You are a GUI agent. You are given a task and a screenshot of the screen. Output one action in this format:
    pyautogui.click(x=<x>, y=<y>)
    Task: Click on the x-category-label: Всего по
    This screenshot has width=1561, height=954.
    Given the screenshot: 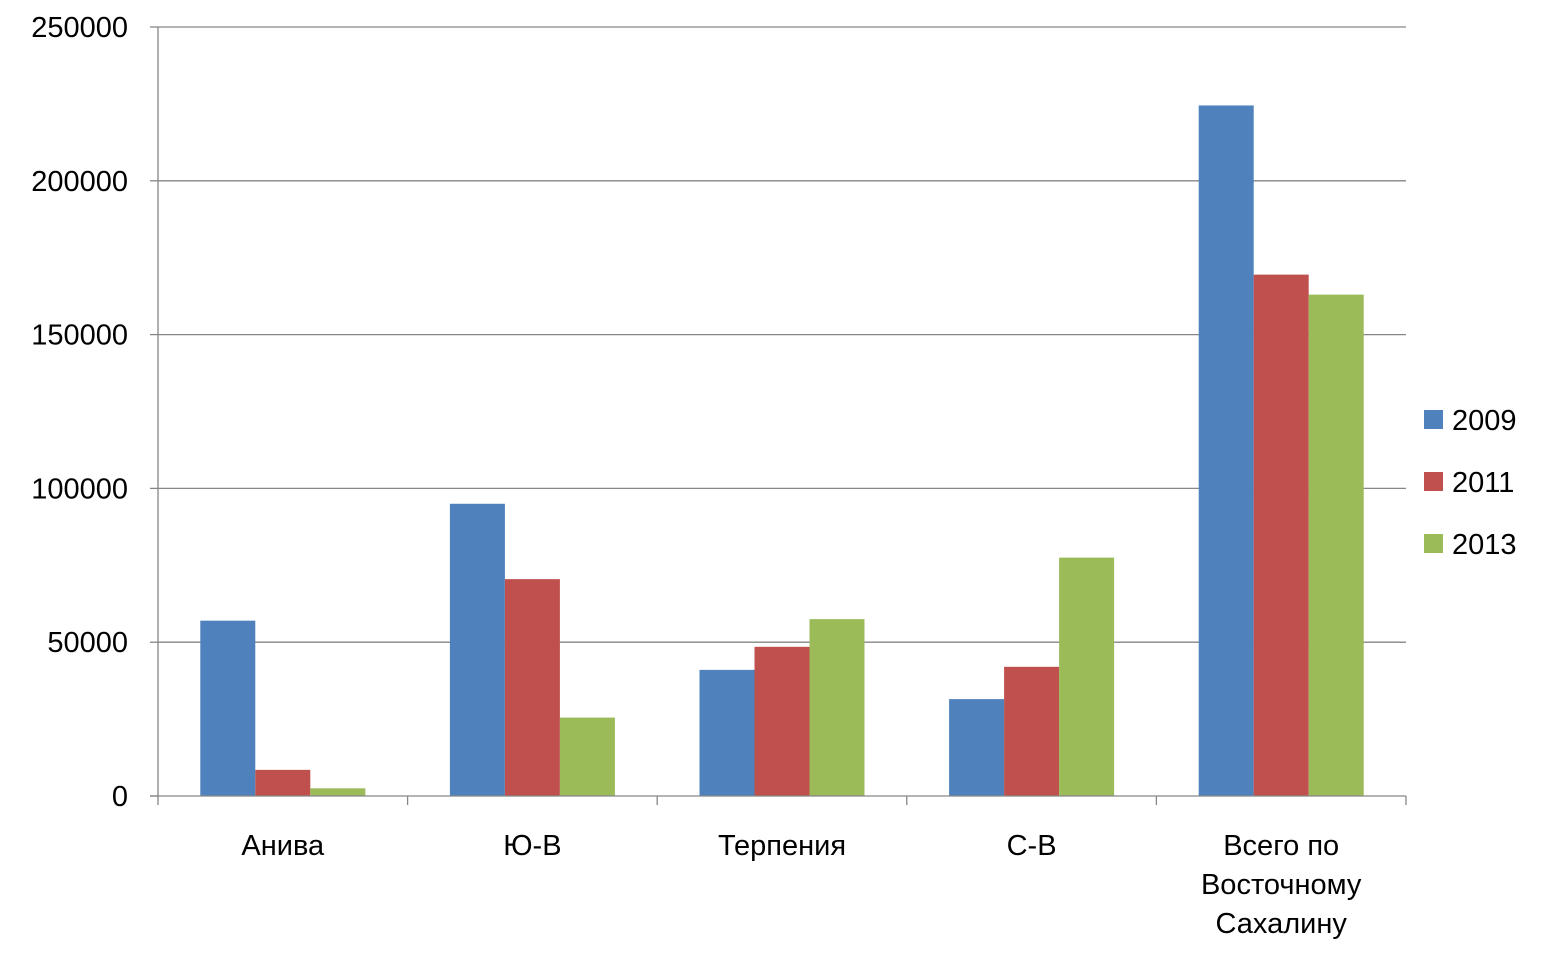 What is the action you would take?
    pyautogui.click(x=1281, y=846)
    